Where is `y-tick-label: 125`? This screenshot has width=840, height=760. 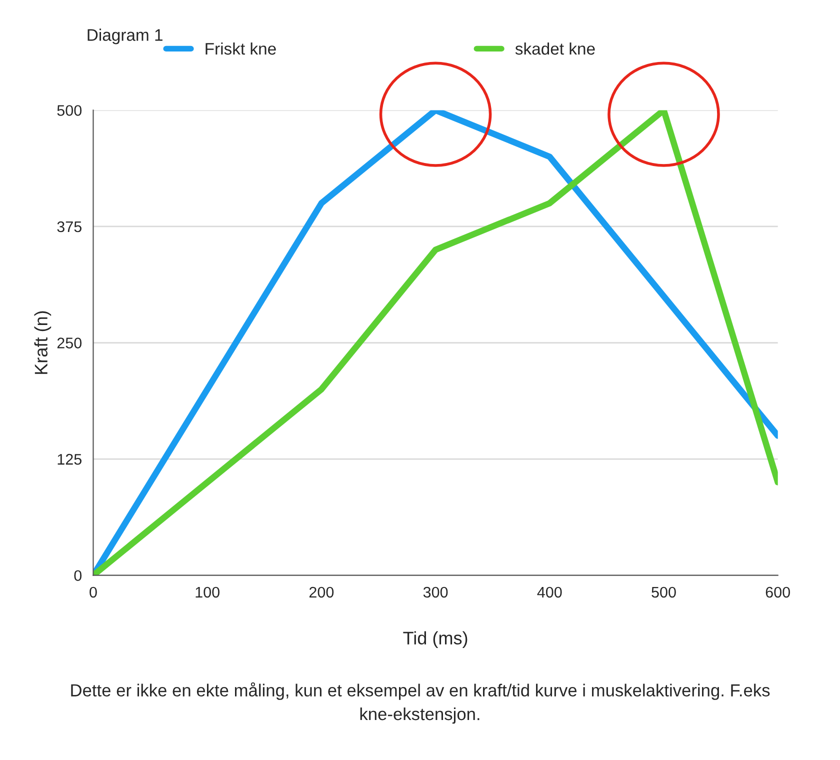
y-tick-label: 125 is located at coordinates (70, 459).